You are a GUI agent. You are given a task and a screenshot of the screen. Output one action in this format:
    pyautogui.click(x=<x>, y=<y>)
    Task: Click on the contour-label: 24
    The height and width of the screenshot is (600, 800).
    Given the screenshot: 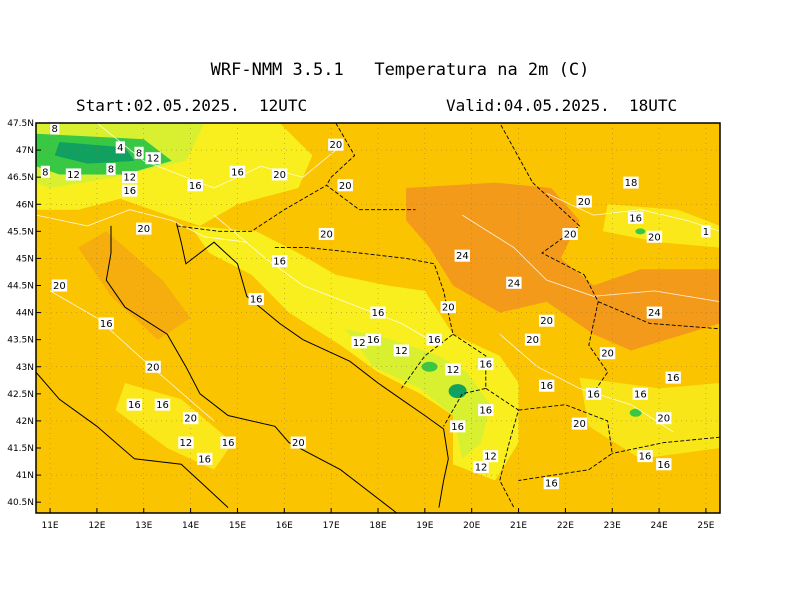 What is the action you would take?
    pyautogui.click(x=513, y=283)
    